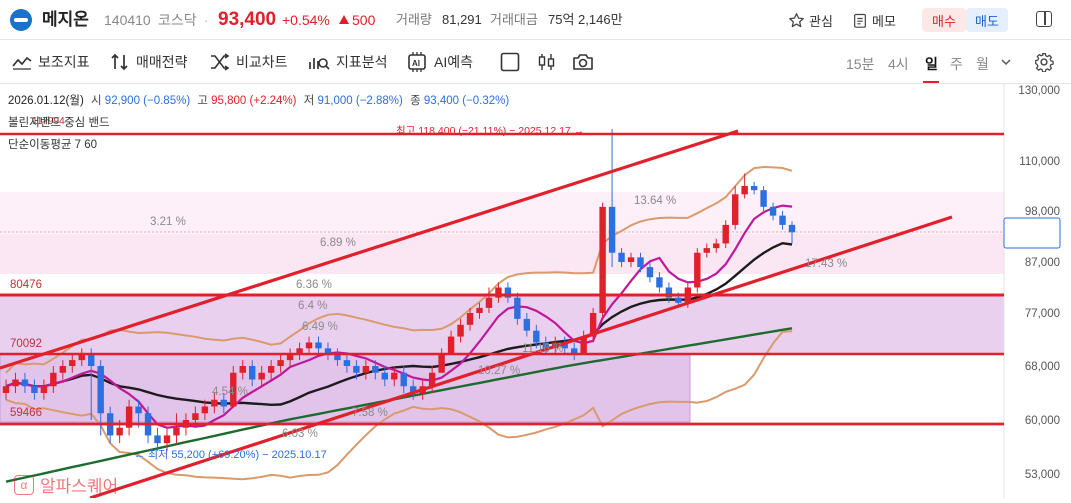 This screenshot has width=1071, height=503. I want to click on timeframe-day: 일, so click(931, 64).